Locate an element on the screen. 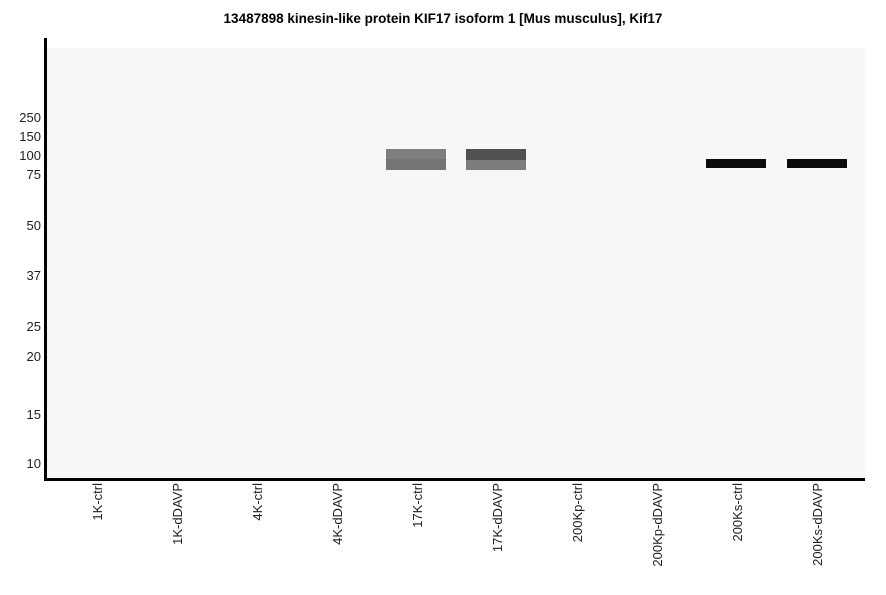 The width and height of the screenshot is (886, 595). y-marker-label: 150 is located at coordinates (30, 136).